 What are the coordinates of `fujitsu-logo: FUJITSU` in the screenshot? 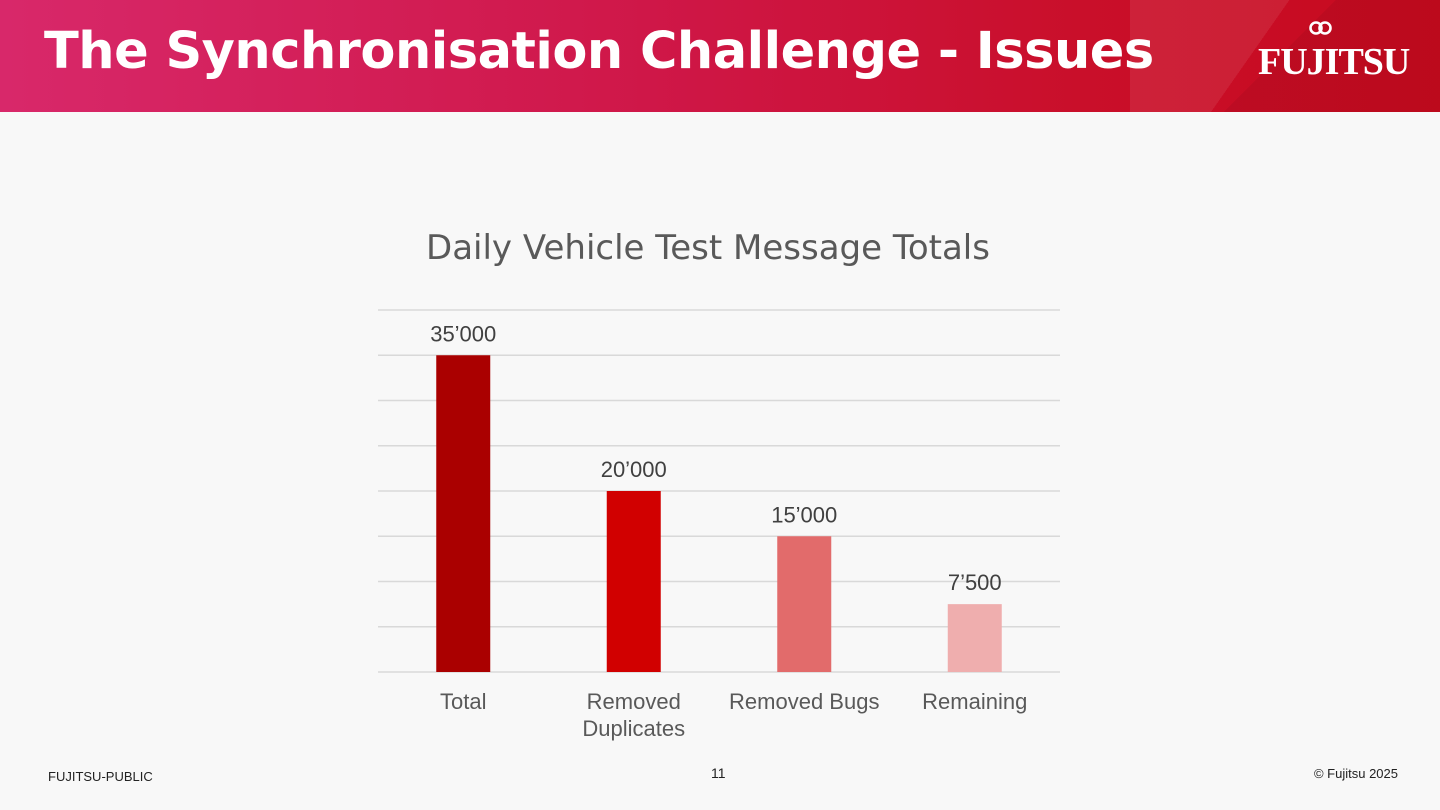 It's located at (1334, 54).